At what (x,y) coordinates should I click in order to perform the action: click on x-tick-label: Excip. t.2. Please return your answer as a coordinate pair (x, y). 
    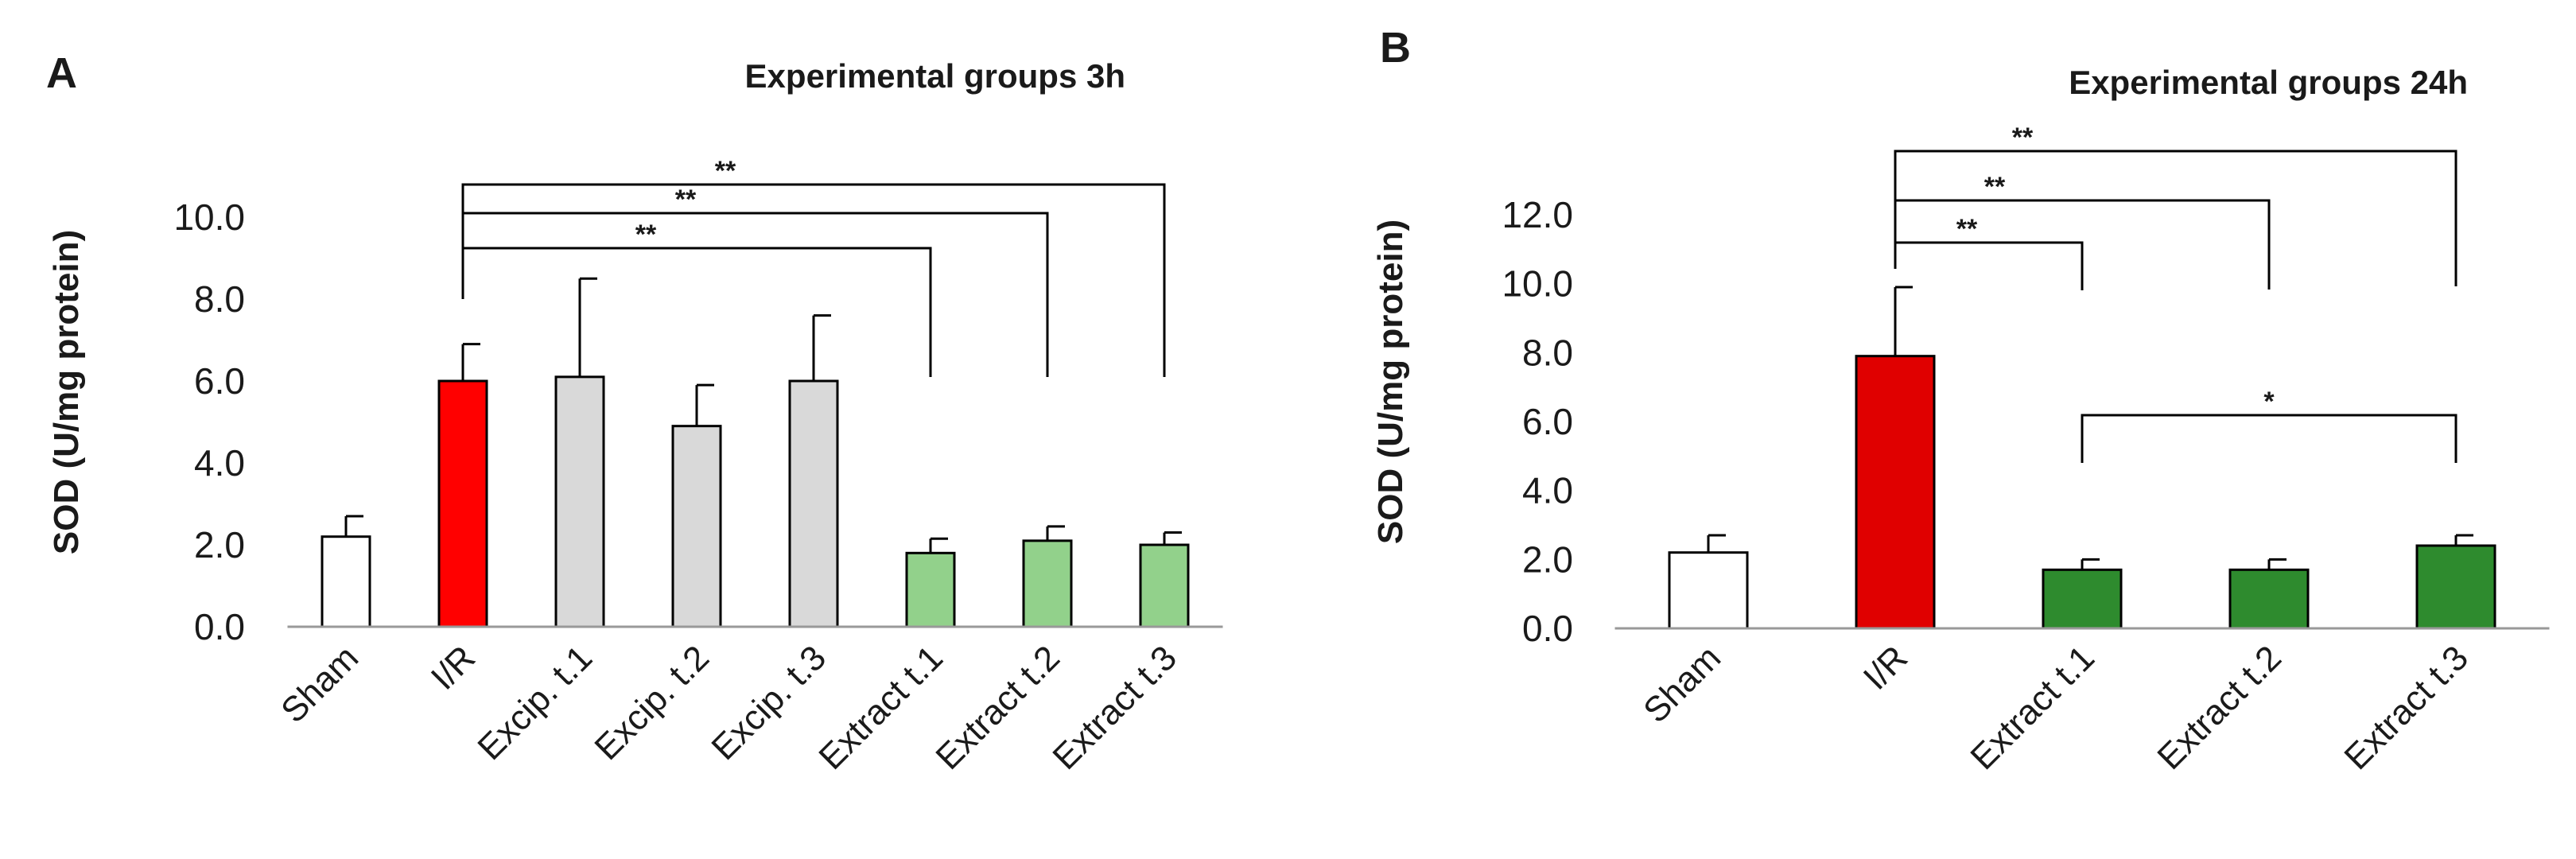
    Looking at the image, I should click on (652, 703).